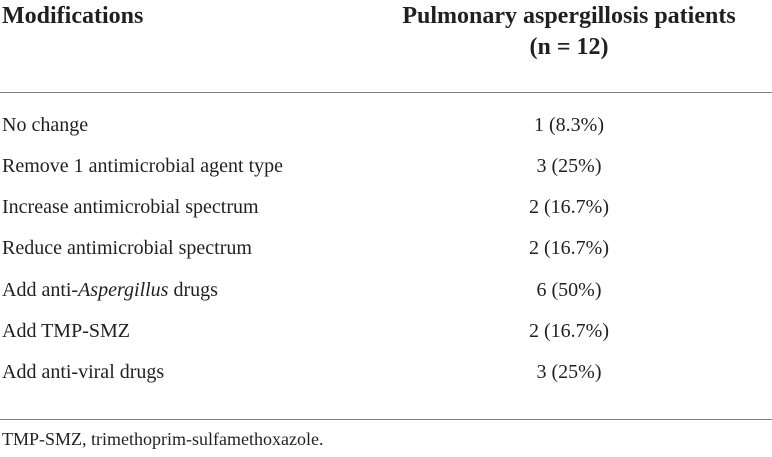 The width and height of the screenshot is (772, 457). I want to click on header-patients-line1: Pulmonary aspergillosis patients, so click(569, 16).